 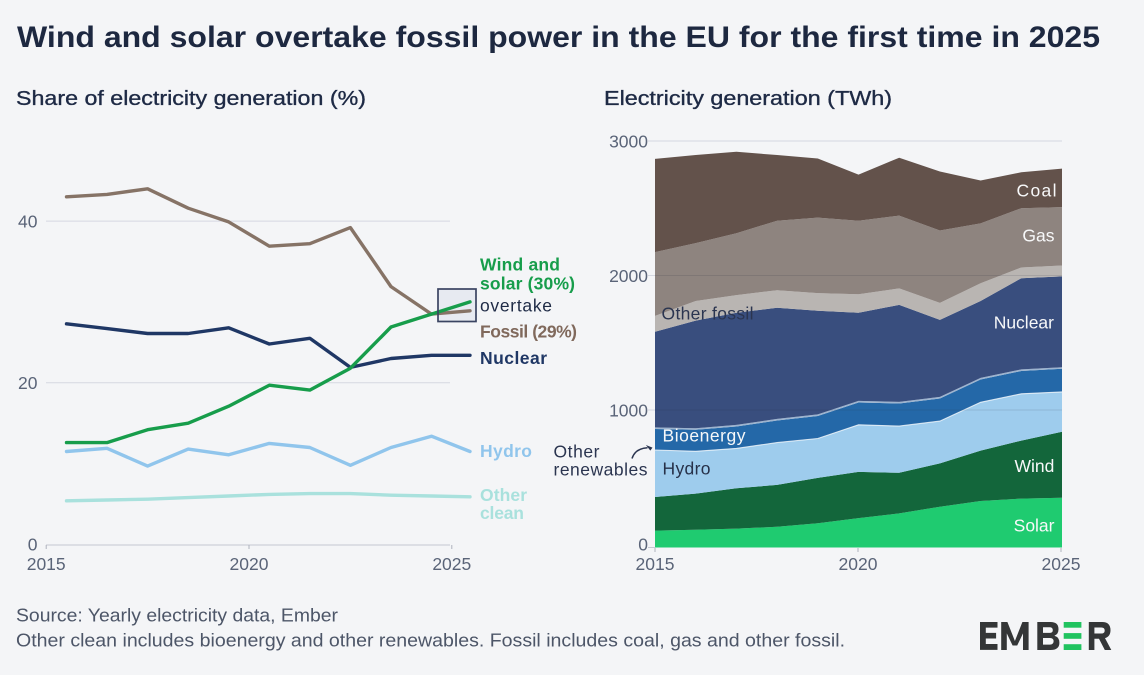 I want to click on svg-text: Coal, so click(x=1037, y=191).